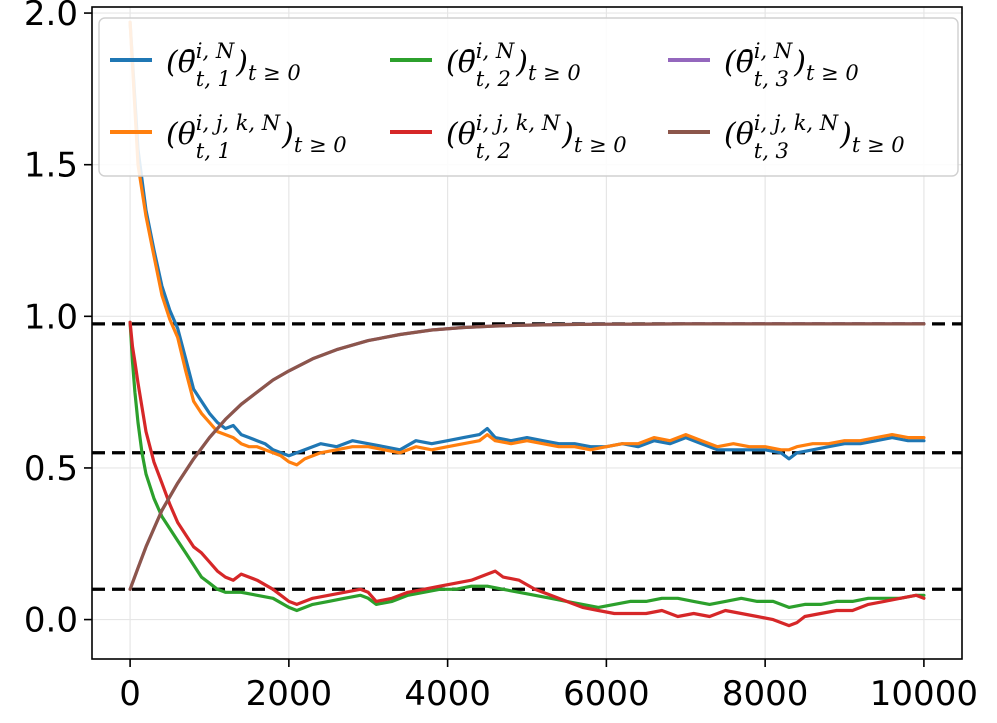 The width and height of the screenshot is (997, 723). Describe the element at coordinates (447, 694) in the screenshot. I see `x-tick-label-2: 4000` at that location.